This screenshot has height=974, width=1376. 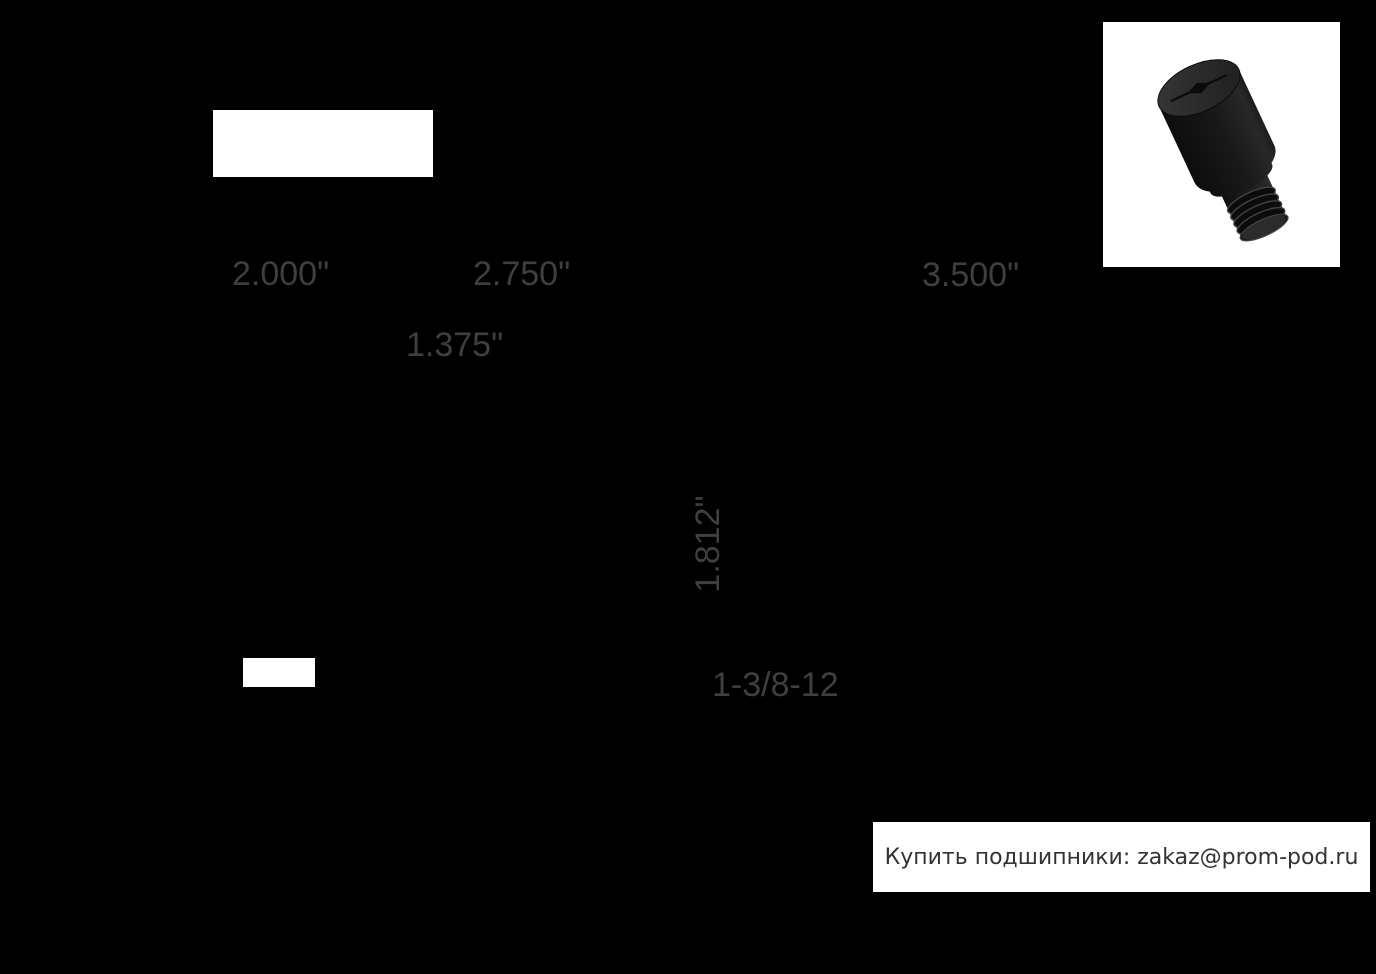 I want to click on drawing-white-fill-small, so click(x=279, y=672).